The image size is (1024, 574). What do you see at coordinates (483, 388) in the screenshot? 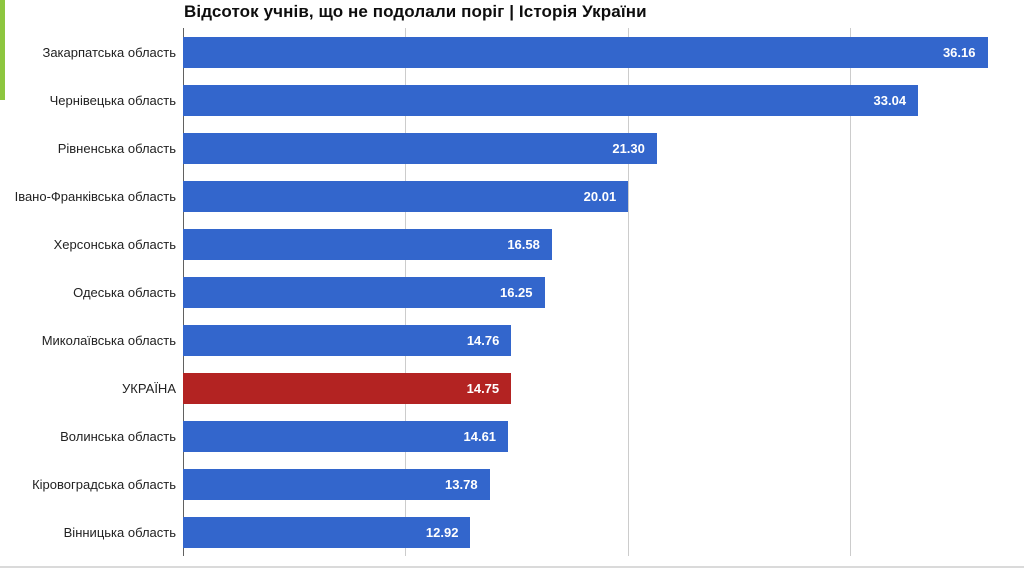
I see `bar-value-label: 14.75` at bounding box center [483, 388].